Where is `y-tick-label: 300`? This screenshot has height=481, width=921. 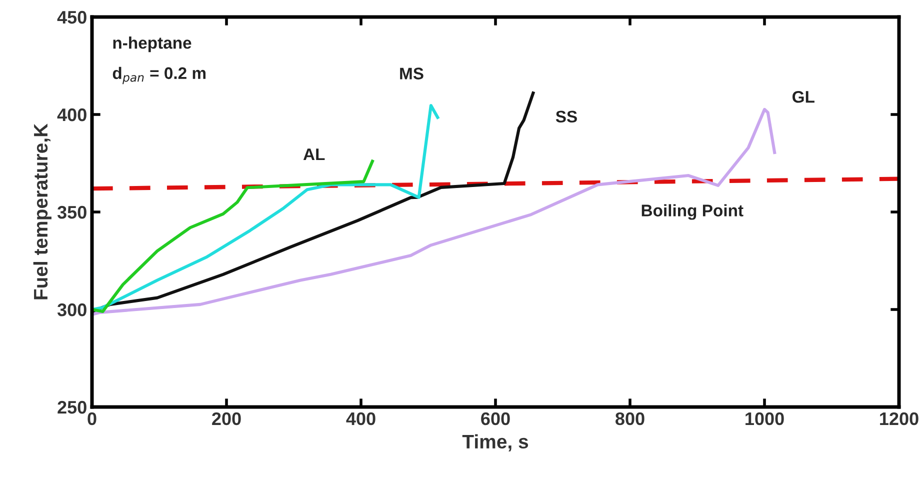 y-tick-label: 300 is located at coordinates (71, 309).